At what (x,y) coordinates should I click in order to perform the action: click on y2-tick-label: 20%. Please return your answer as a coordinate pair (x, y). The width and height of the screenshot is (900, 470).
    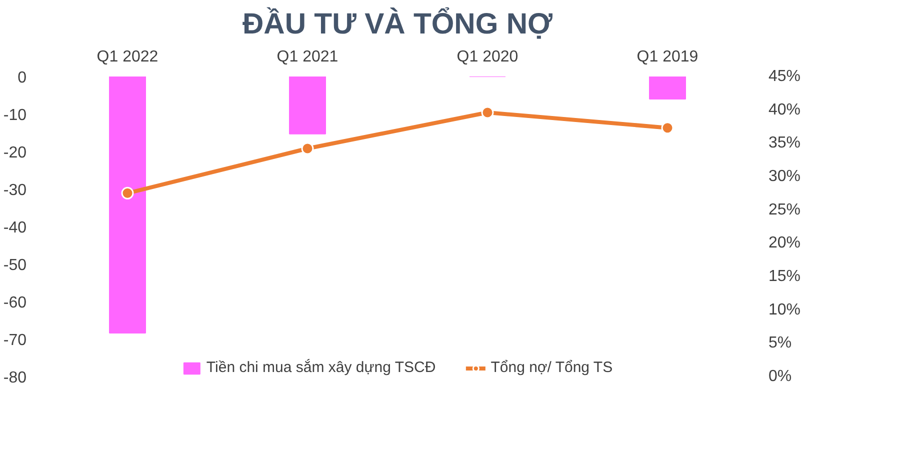
    Looking at the image, I should click on (784, 243).